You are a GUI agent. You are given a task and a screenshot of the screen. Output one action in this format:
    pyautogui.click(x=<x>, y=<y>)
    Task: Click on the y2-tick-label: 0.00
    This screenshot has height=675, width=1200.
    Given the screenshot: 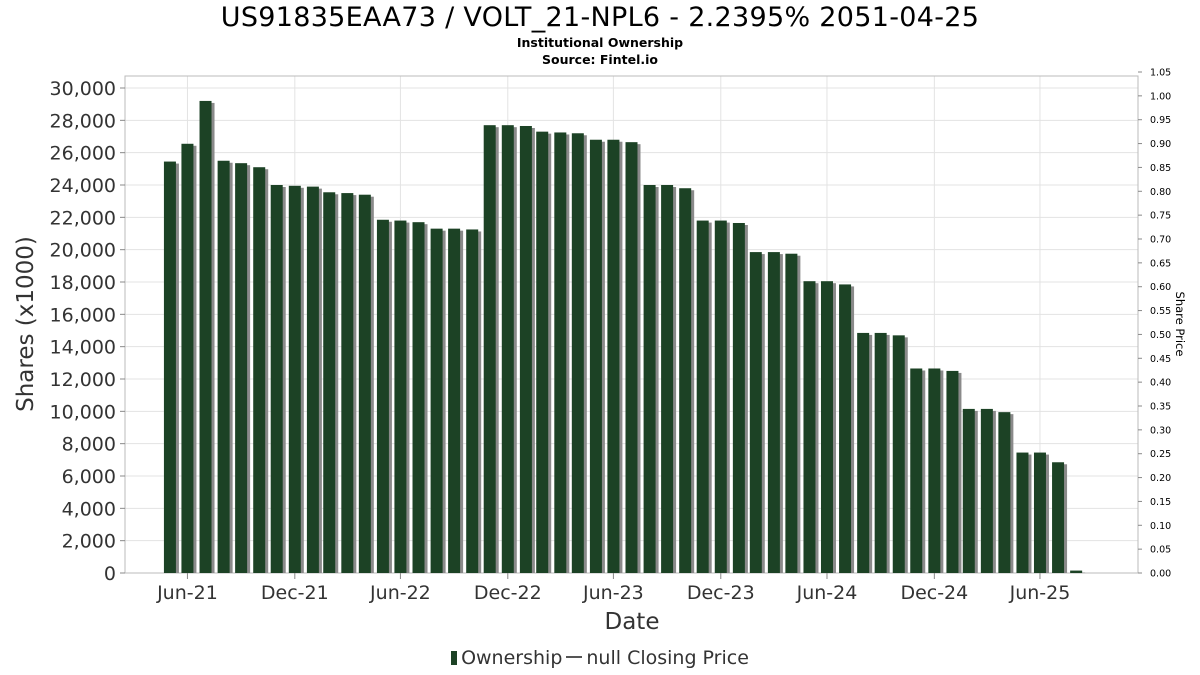 What is the action you would take?
    pyautogui.click(x=1160, y=574)
    